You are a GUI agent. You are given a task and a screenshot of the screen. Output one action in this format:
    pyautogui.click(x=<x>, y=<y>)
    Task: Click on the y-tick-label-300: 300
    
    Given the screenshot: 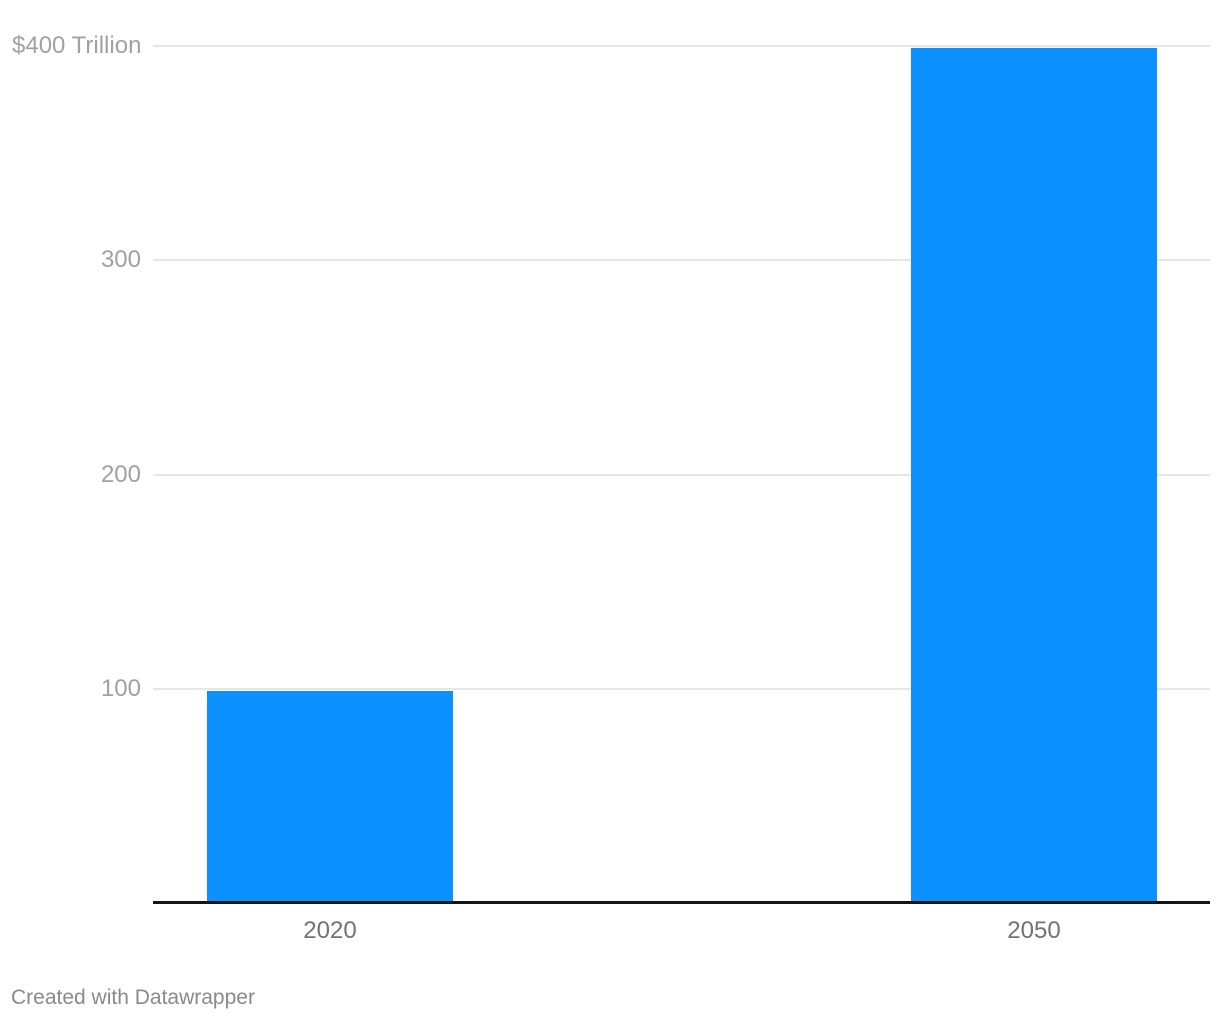 What is the action you would take?
    pyautogui.click(x=120, y=259)
    